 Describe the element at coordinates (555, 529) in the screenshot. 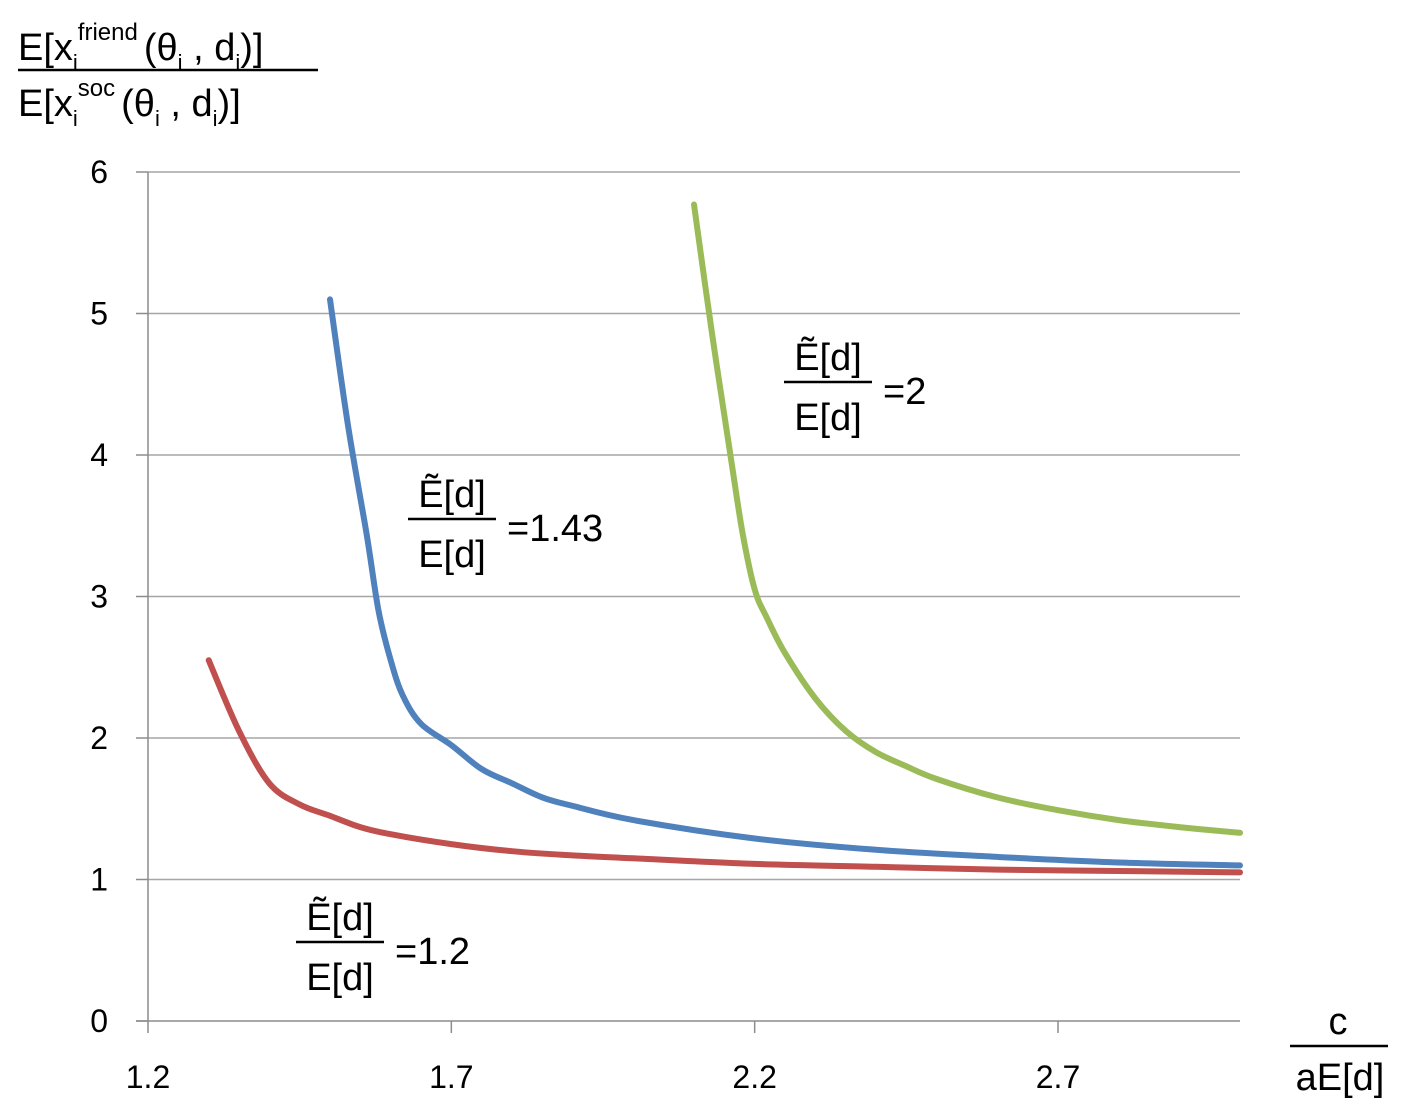

I see `series-label-value: =1.43` at that location.